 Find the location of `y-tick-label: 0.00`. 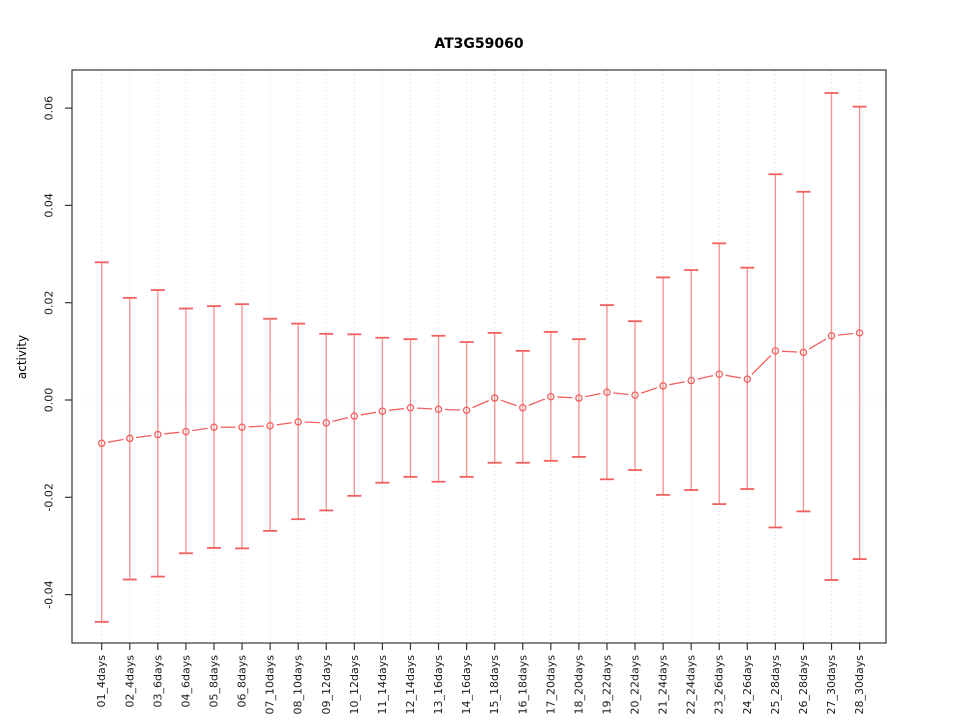

y-tick-label: 0.00 is located at coordinates (49, 400).